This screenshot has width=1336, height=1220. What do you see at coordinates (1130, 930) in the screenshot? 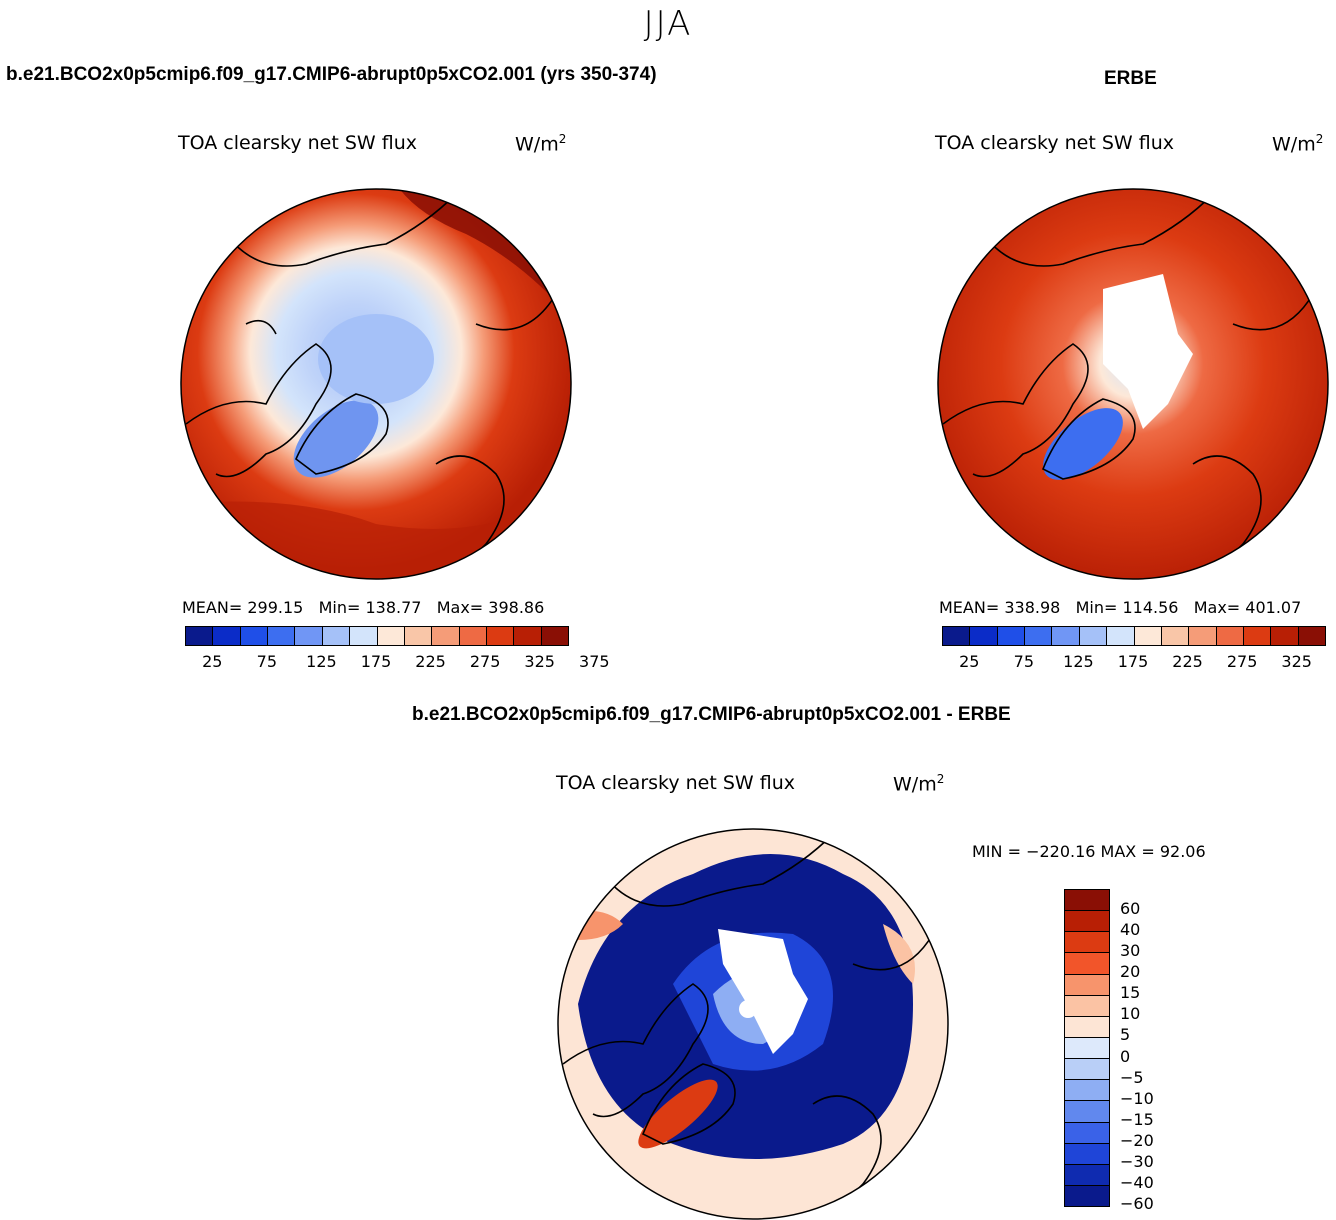
I see `colorbar-tick-label: 40` at bounding box center [1130, 930].